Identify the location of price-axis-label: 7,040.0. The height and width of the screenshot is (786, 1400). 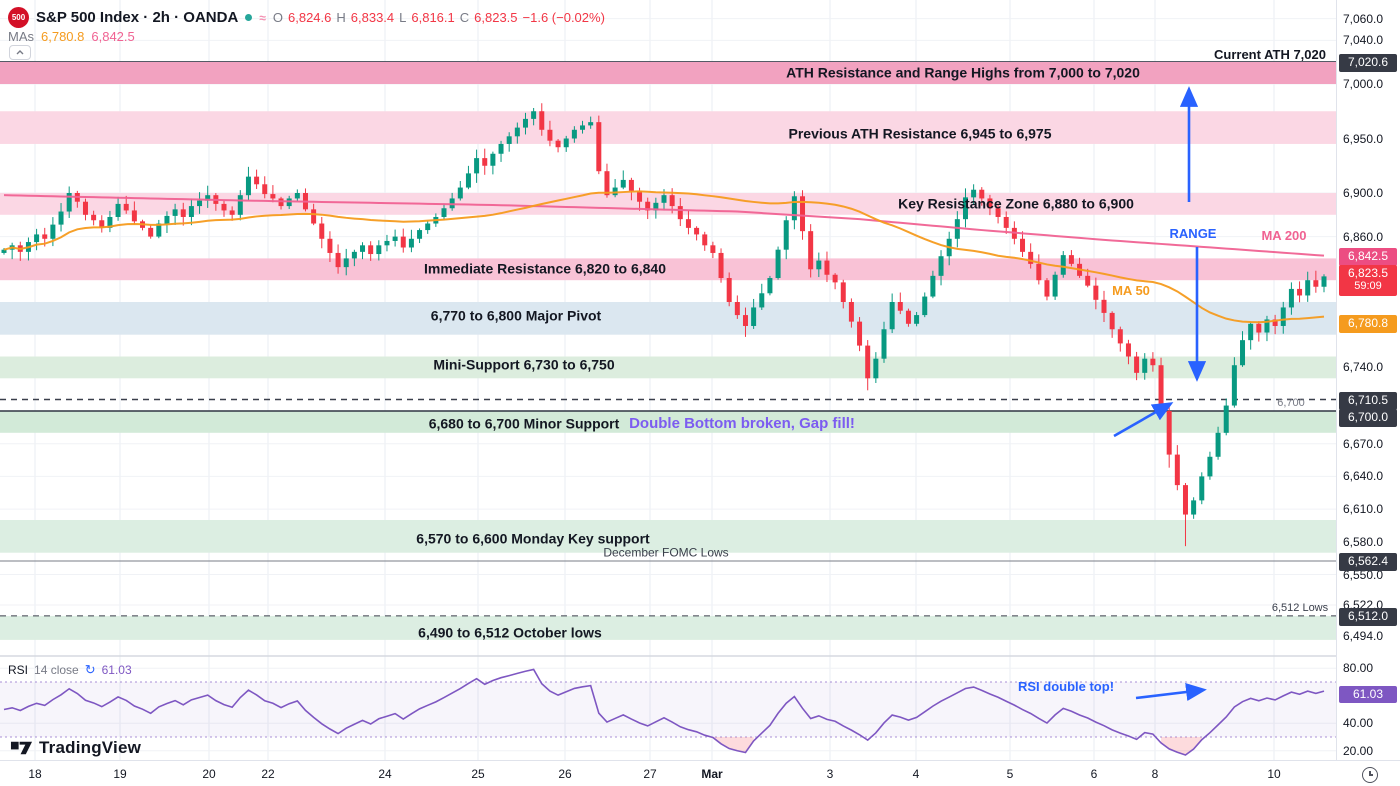
(1363, 40).